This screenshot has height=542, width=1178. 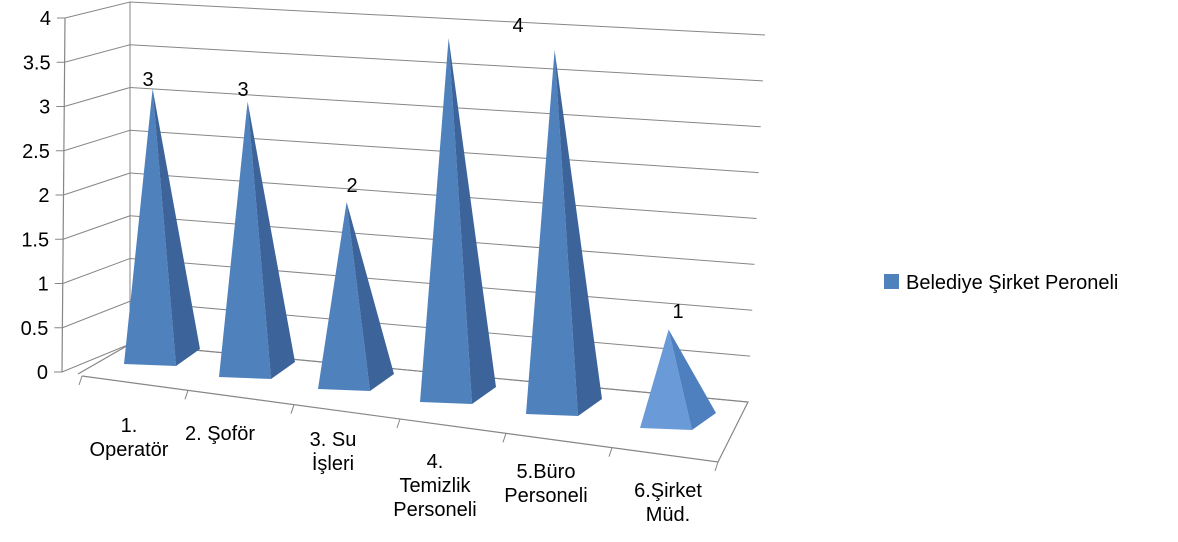 What do you see at coordinates (45, 19) in the screenshot?
I see `y-axis-tick-label: 4` at bounding box center [45, 19].